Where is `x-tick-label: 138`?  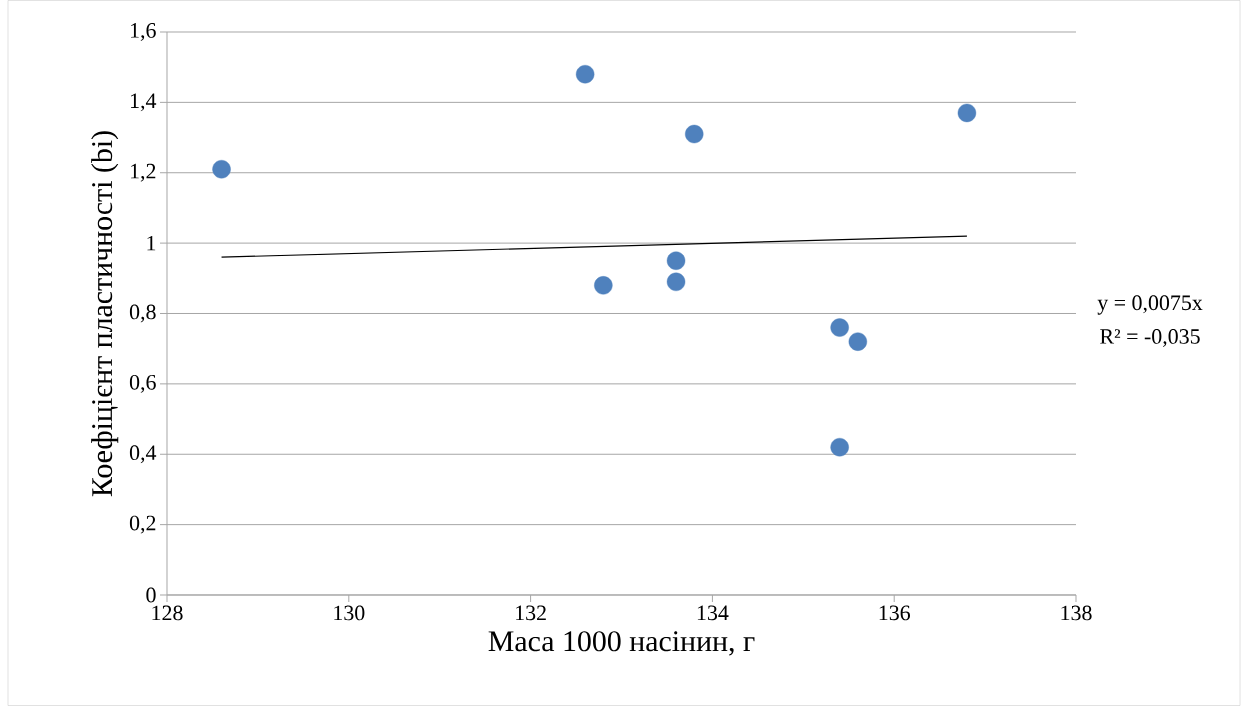
x-tick-label: 138 is located at coordinates (1076, 613).